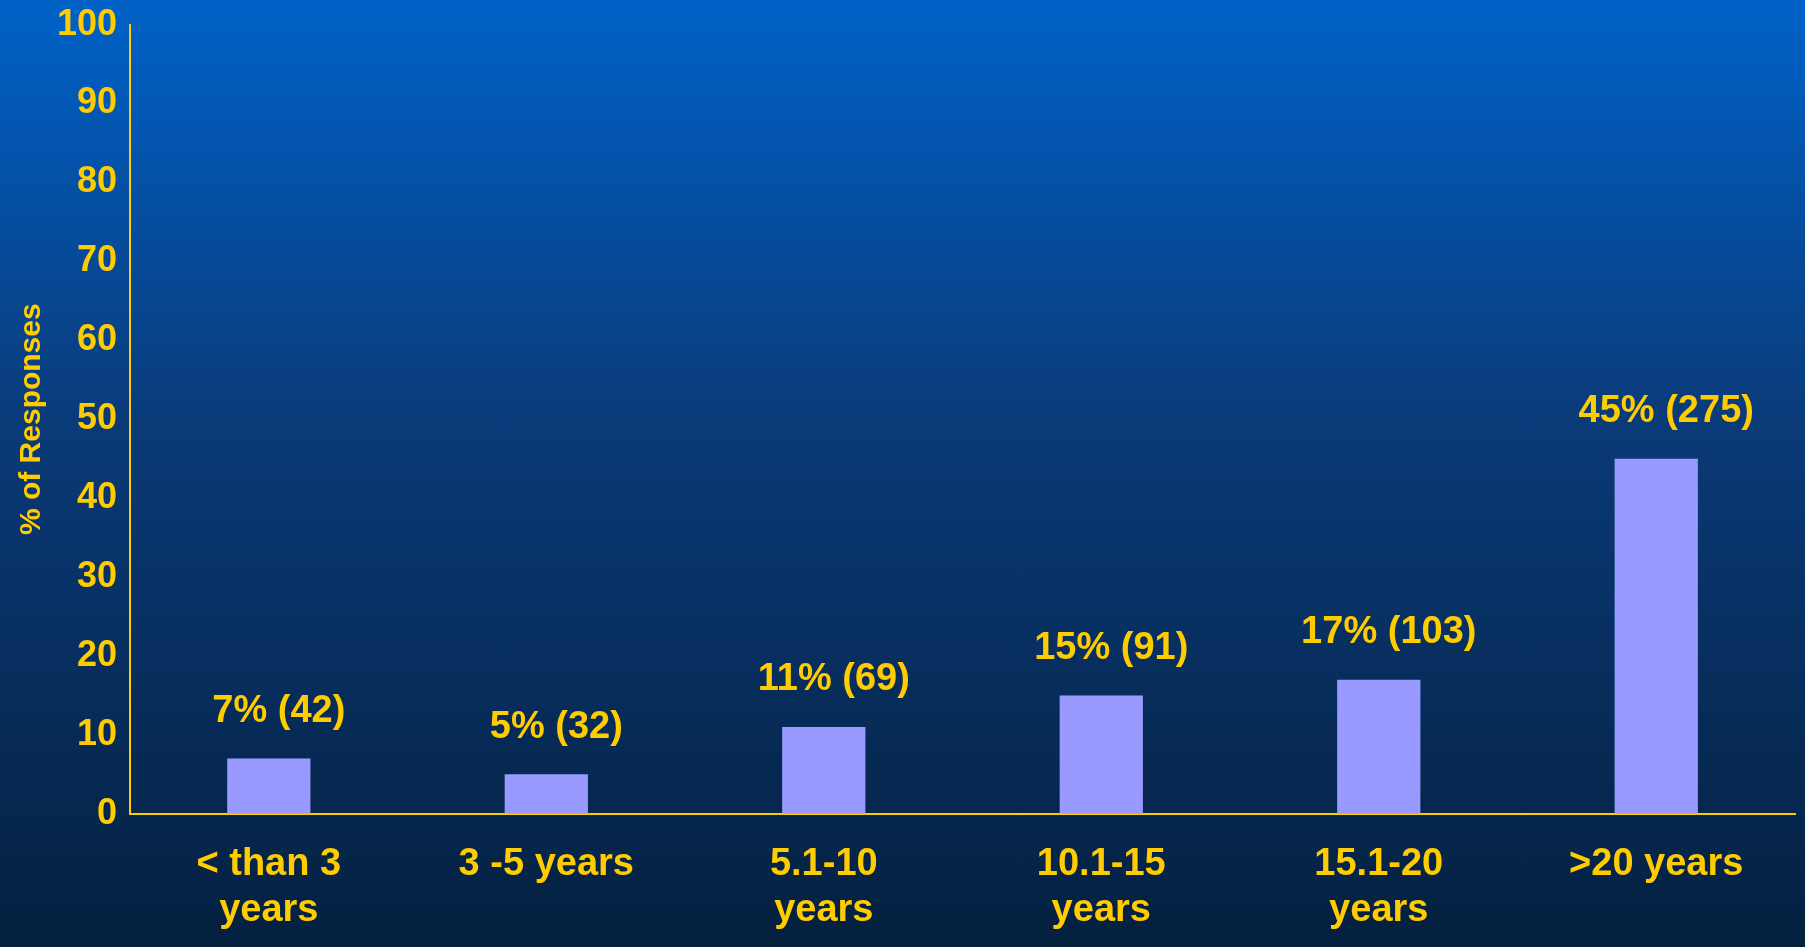 The height and width of the screenshot is (947, 1805). I want to click on x-tick-label: >20 years, so click(1656, 862).